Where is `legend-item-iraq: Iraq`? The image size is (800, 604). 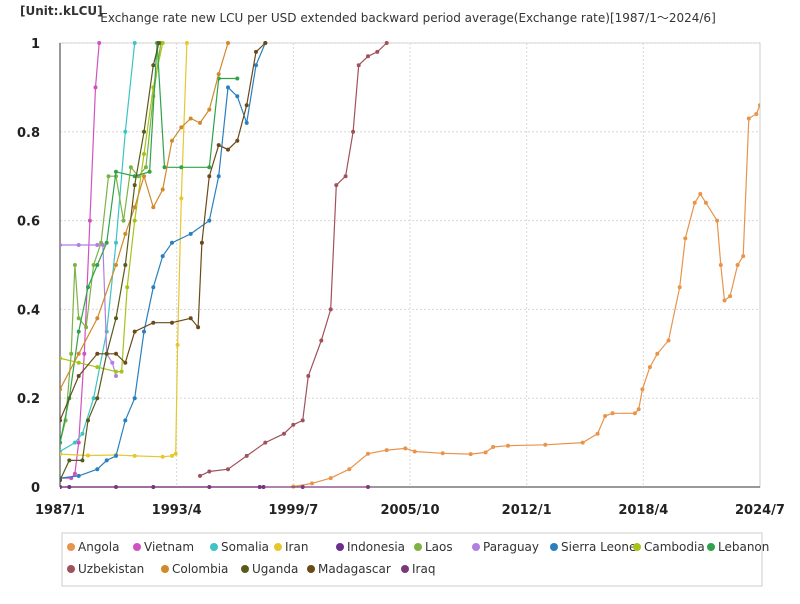 legend-item-iraq: Iraq is located at coordinates (418, 569).